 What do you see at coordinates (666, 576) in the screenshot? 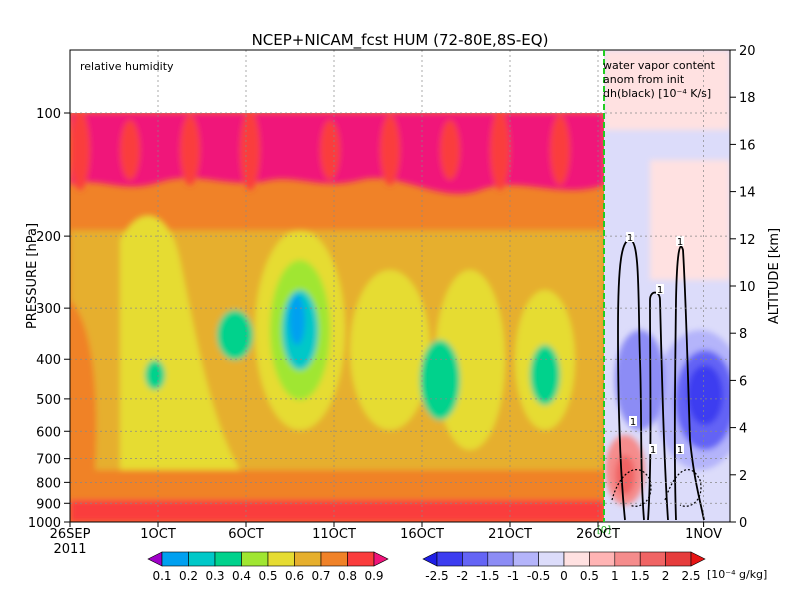
I see `colorbar-label: 2` at bounding box center [666, 576].